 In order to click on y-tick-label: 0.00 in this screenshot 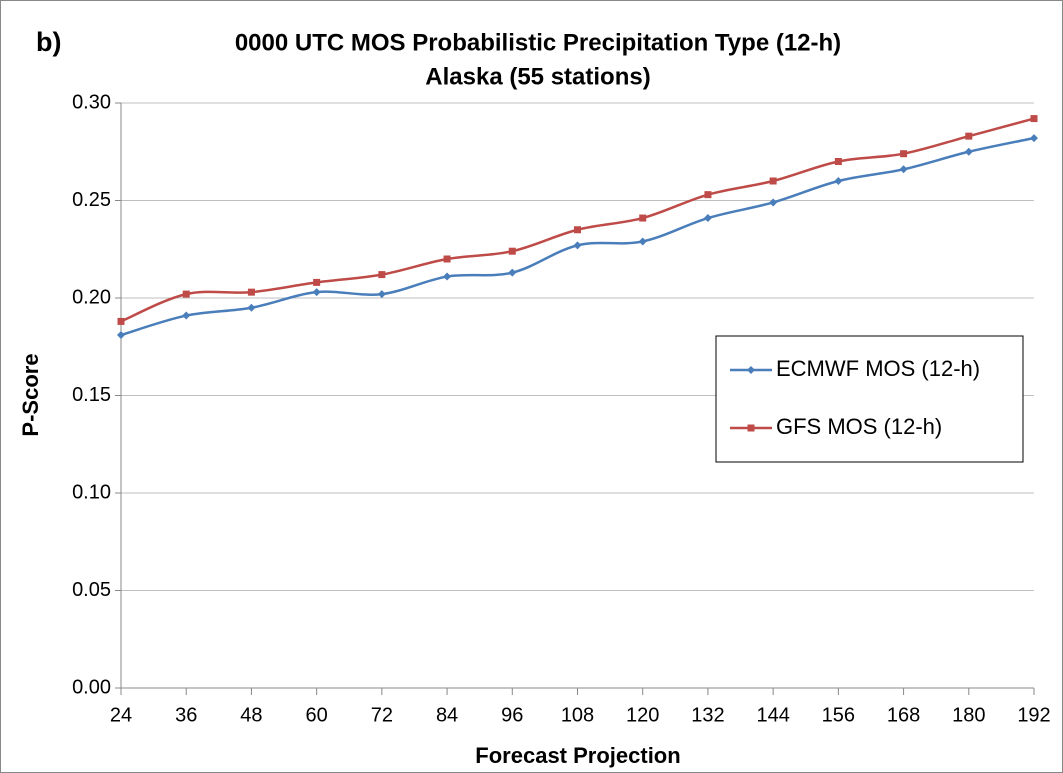, I will do `click(91, 687)`.